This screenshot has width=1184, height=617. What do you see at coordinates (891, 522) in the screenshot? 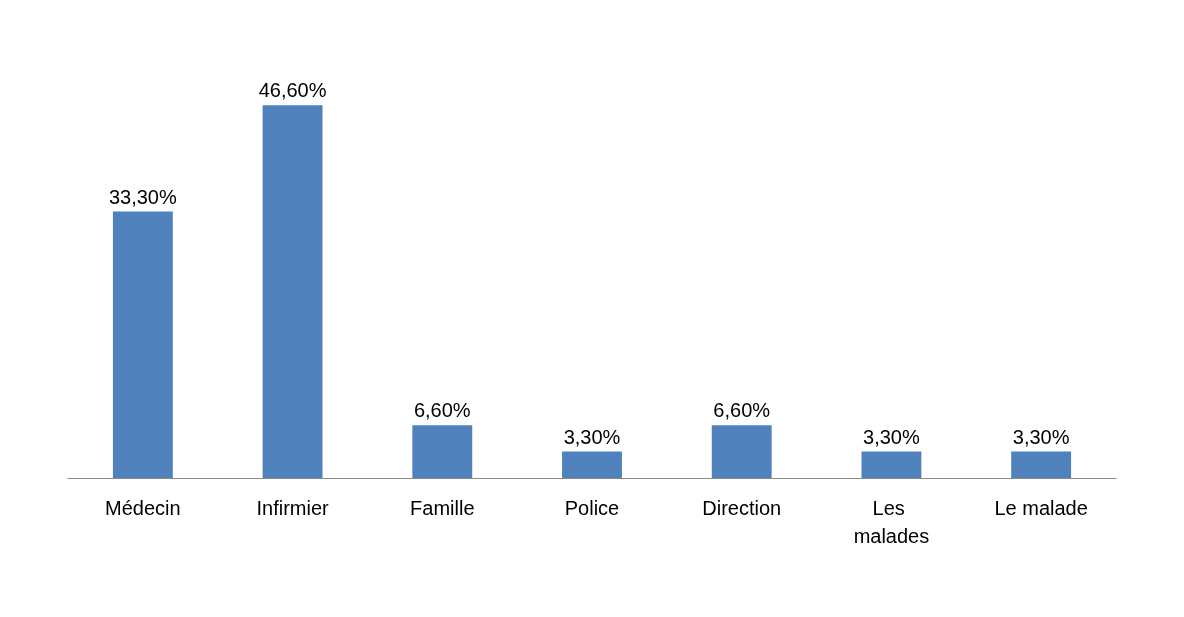
I see `x-tick-label: Les malades` at bounding box center [891, 522].